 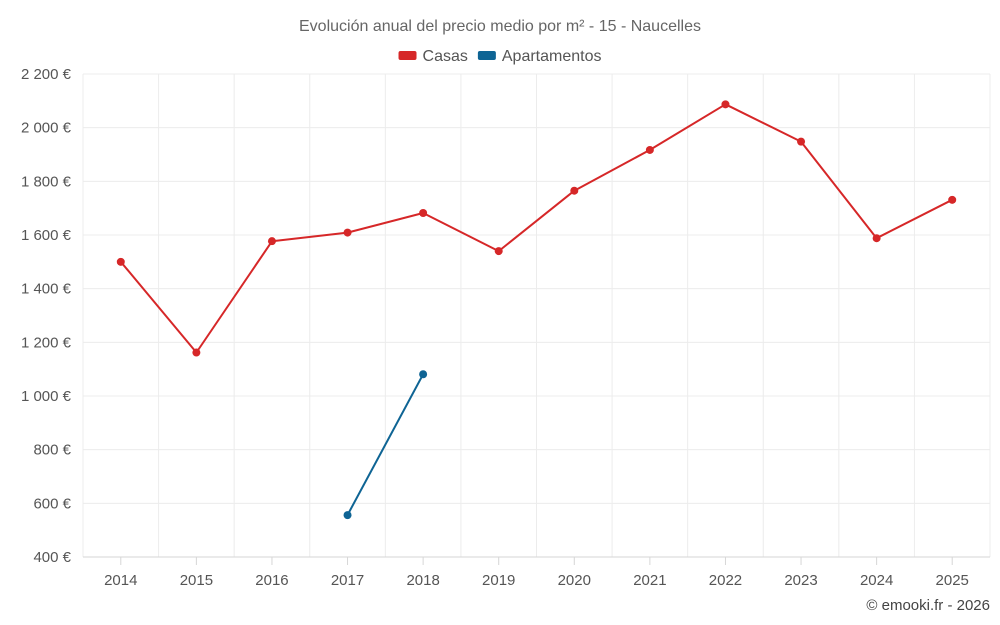 I want to click on legend: Casas Apartamentos, so click(x=500, y=56).